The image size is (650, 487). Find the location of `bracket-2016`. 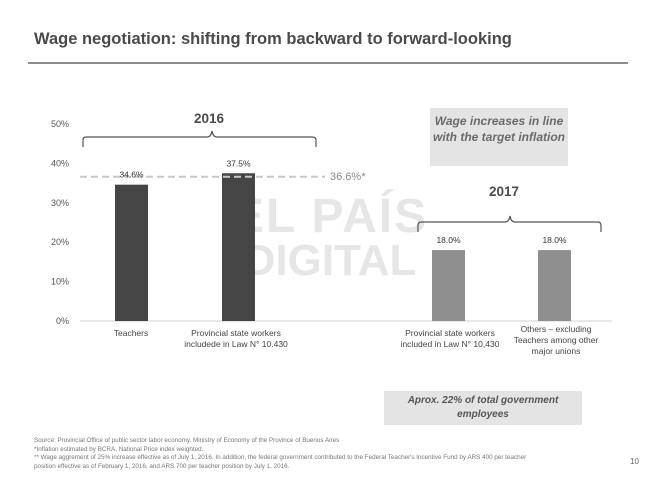

bracket-2016 is located at coordinates (199, 138).